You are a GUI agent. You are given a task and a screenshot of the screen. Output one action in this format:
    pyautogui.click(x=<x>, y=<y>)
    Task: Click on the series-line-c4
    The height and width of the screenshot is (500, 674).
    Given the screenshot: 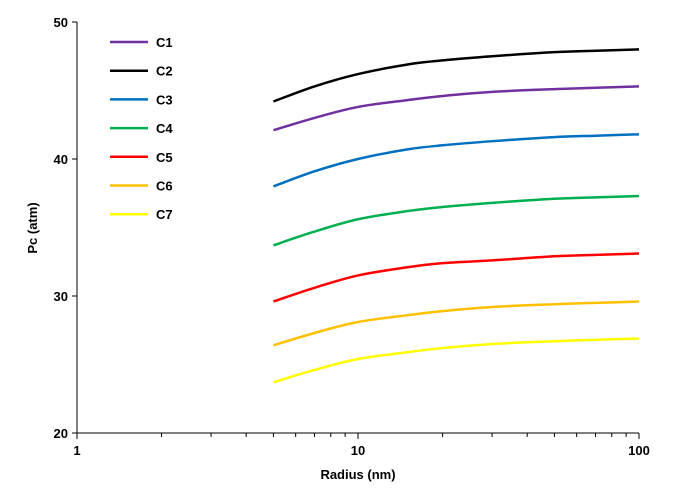 What is the action you would take?
    pyautogui.click(x=456, y=220)
    